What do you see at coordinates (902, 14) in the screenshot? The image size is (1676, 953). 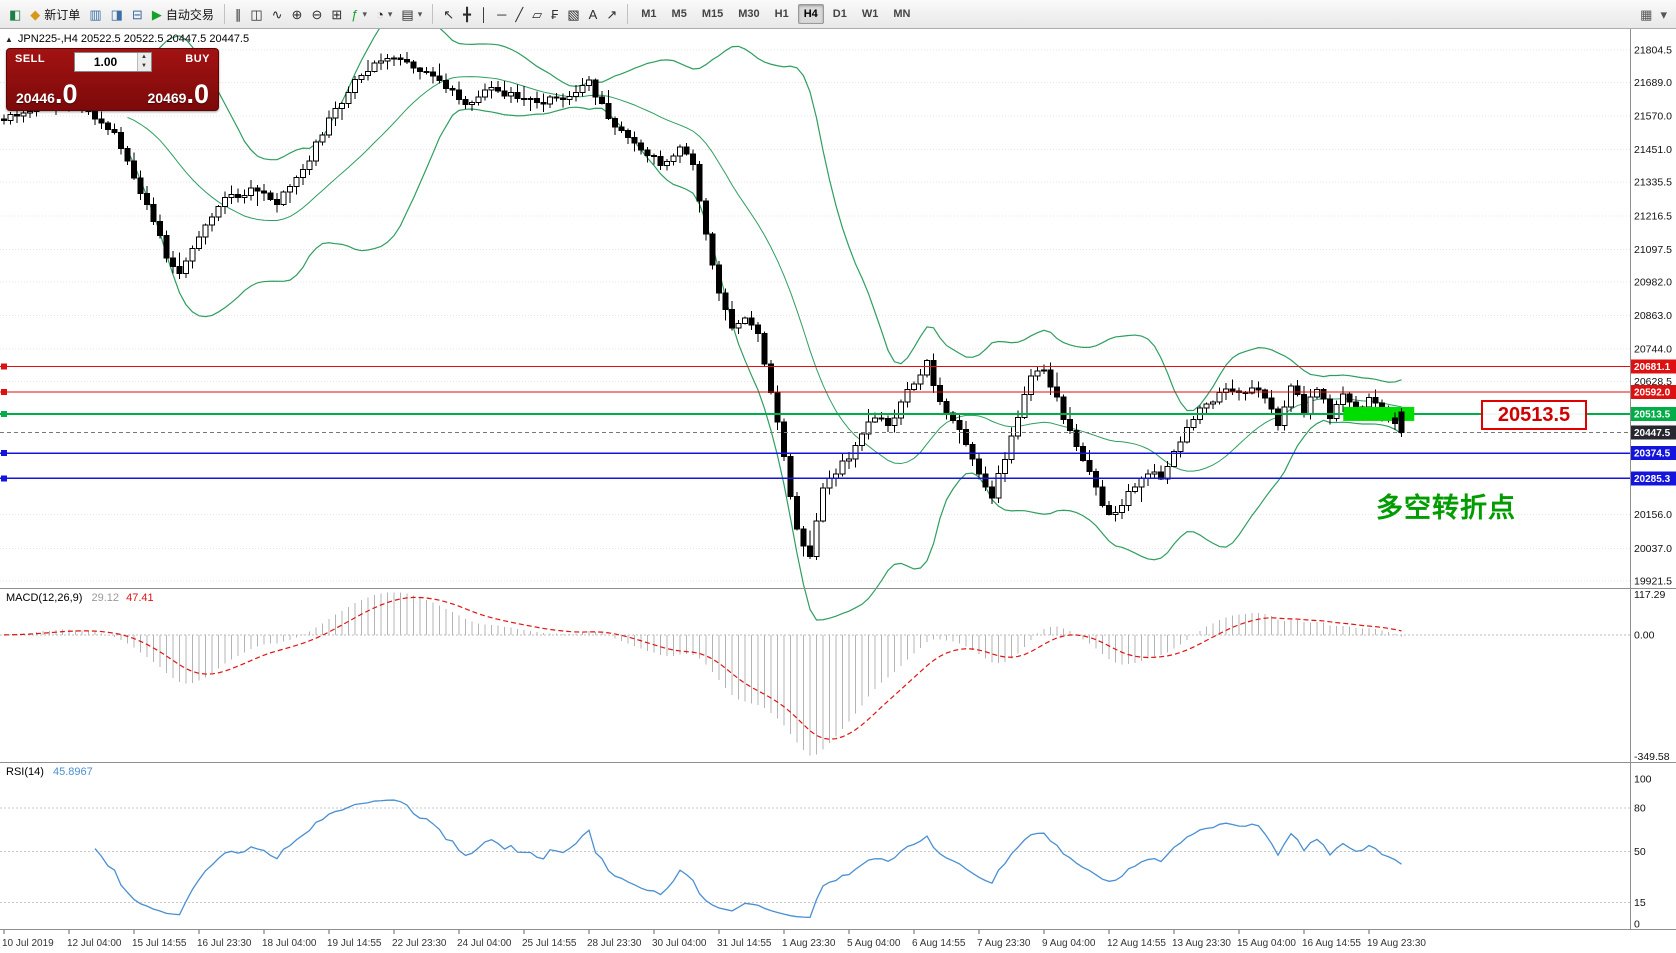 I see `timeframe-button-mn: MN` at bounding box center [902, 14].